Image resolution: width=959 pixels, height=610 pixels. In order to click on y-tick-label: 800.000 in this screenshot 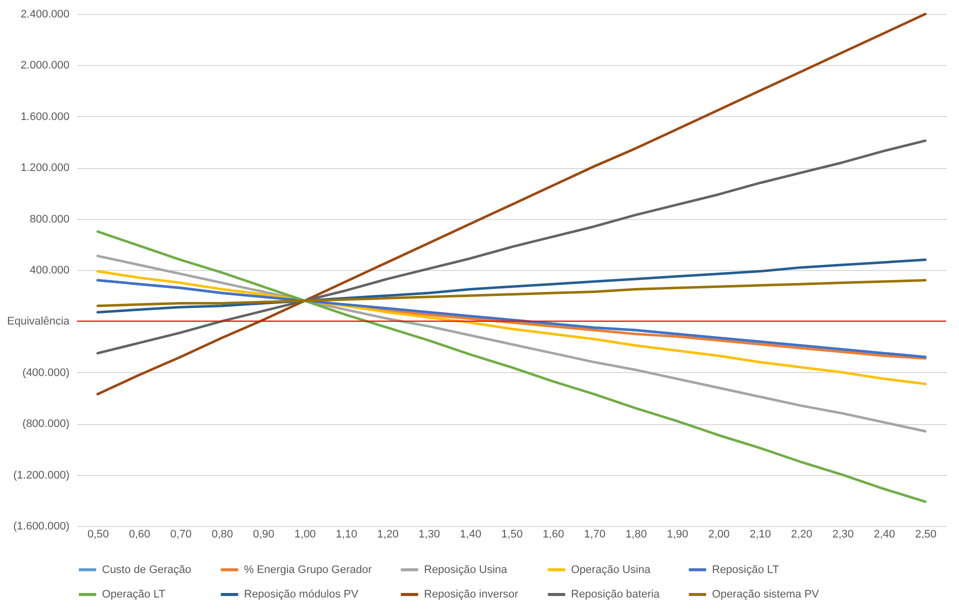, I will do `click(50, 219)`.